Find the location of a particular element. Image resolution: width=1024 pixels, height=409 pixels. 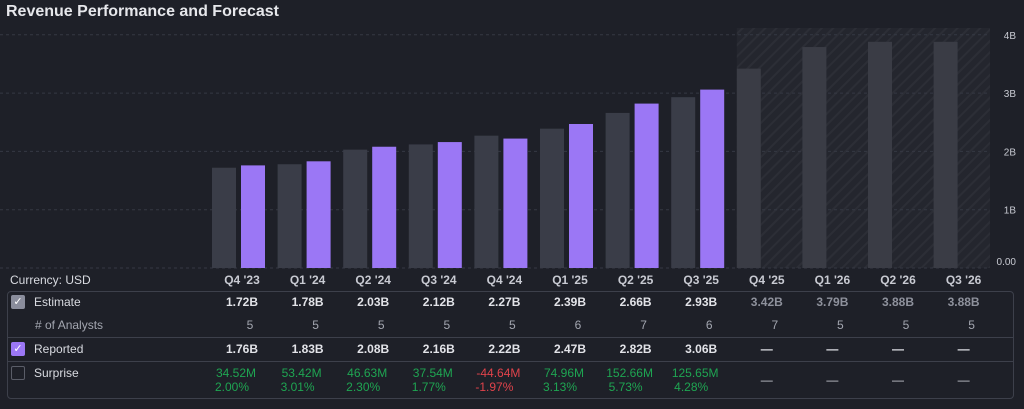

y-tick-label: 2B is located at coordinates (1010, 152).